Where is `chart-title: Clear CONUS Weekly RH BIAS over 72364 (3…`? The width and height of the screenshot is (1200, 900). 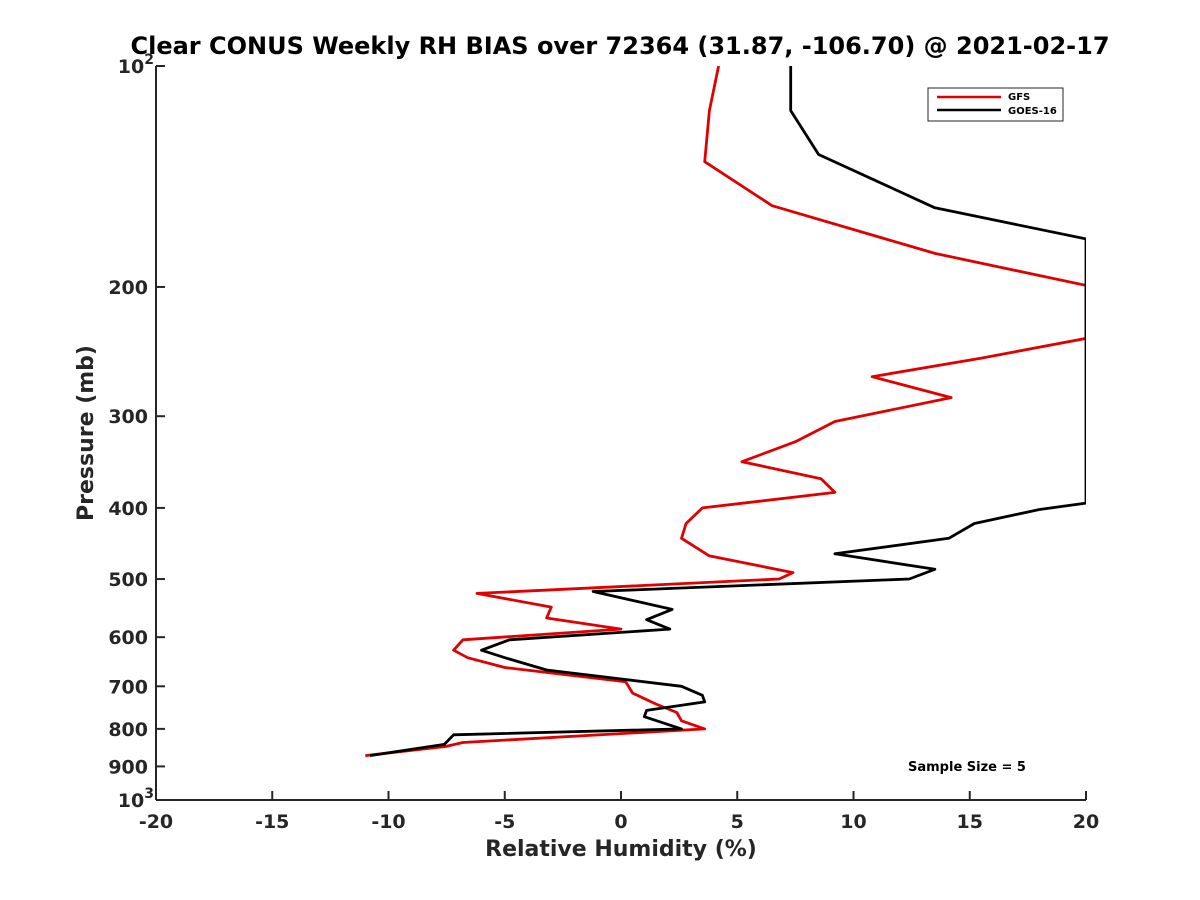 chart-title: Clear CONUS Weekly RH BIAS over 72364 (3… is located at coordinates (619, 46).